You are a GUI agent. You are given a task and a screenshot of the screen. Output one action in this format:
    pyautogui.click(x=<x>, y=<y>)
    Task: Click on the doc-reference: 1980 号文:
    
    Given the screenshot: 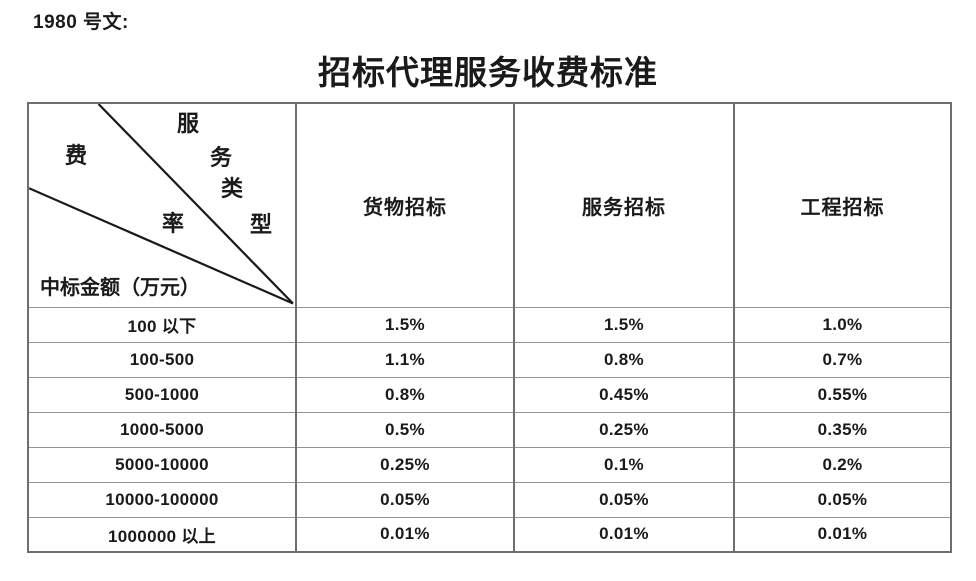 What is the action you would take?
    pyautogui.click(x=81, y=22)
    